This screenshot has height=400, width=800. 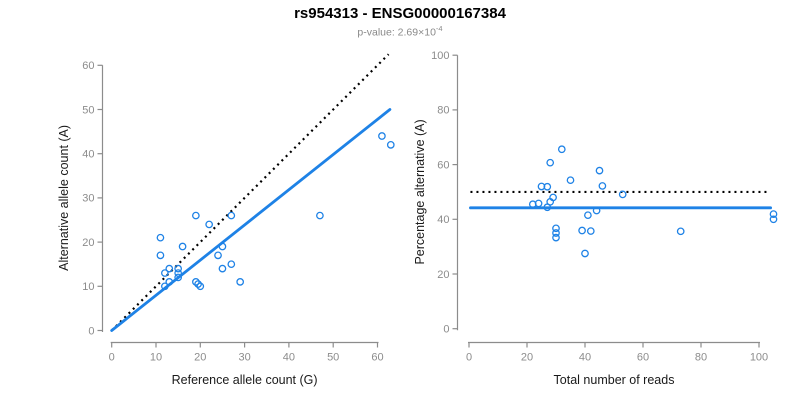 I want to click on x-tick-label: 10, so click(x=156, y=358).